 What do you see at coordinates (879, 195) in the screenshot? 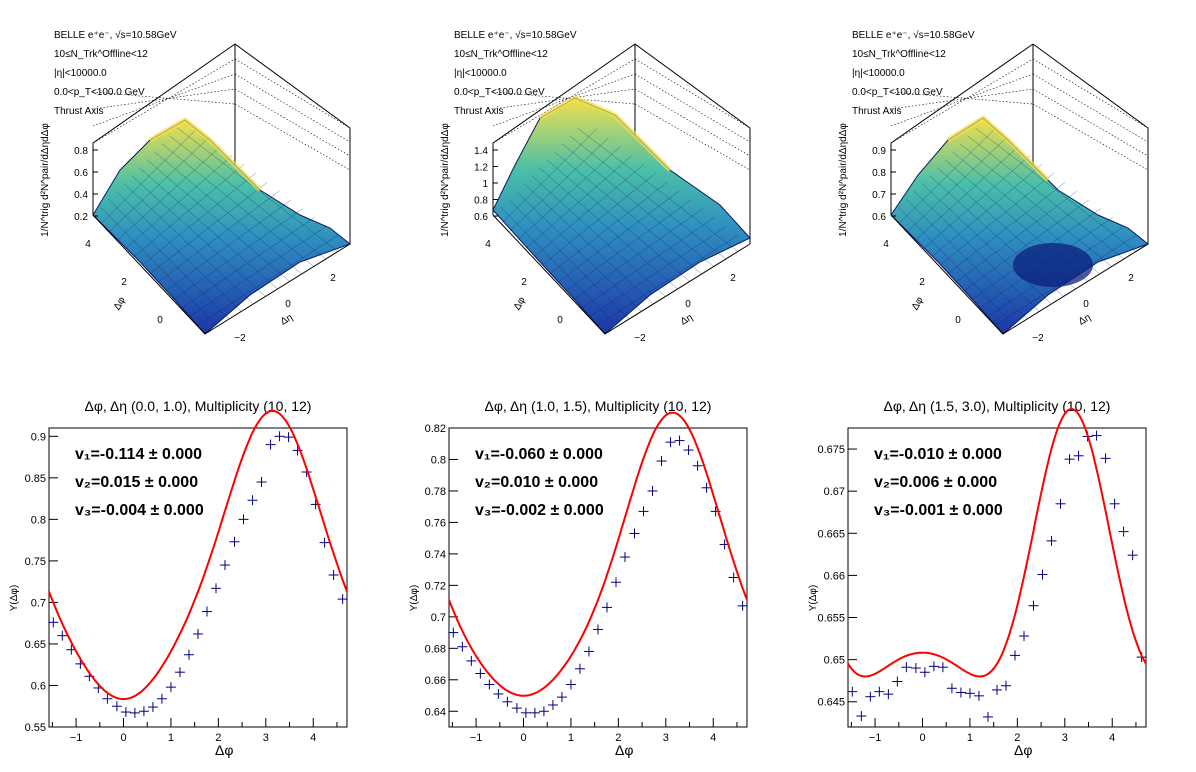
I see `z-tick-label: 0.7` at bounding box center [879, 195].